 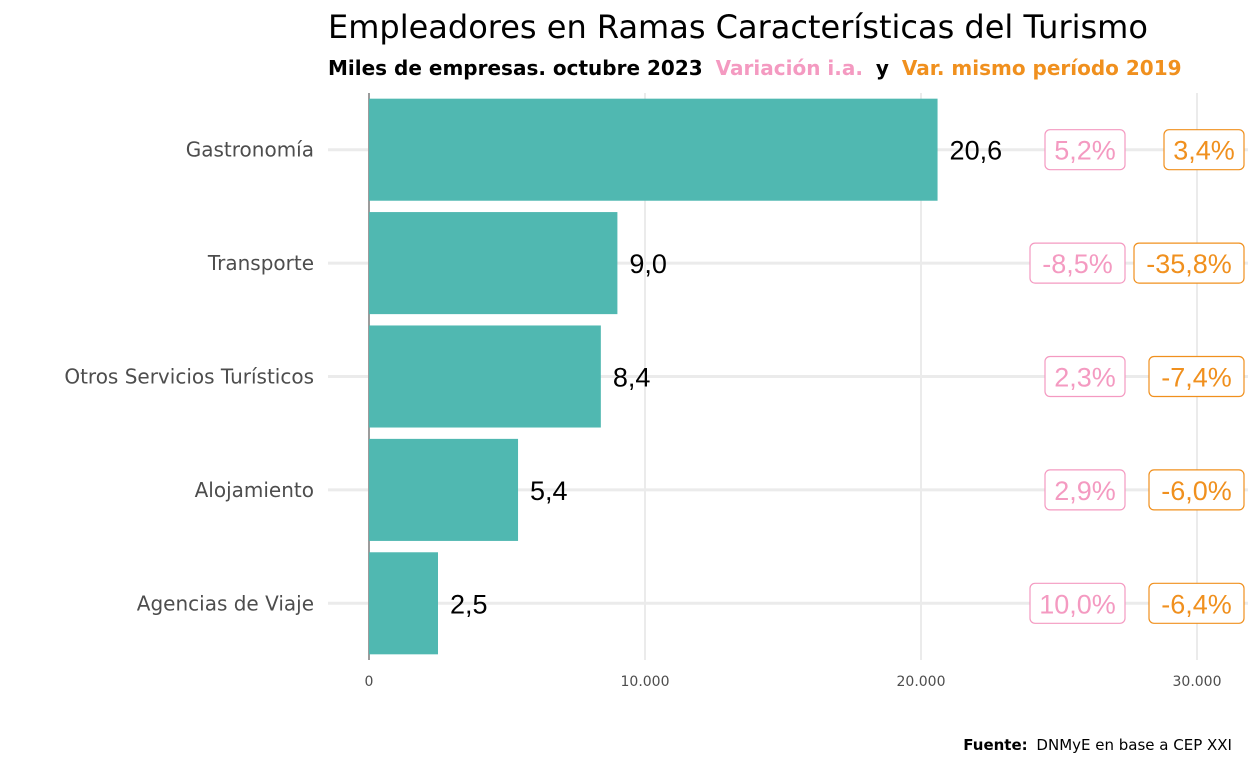 I want to click on var-2019-label: -7,4%, so click(x=1196, y=378).